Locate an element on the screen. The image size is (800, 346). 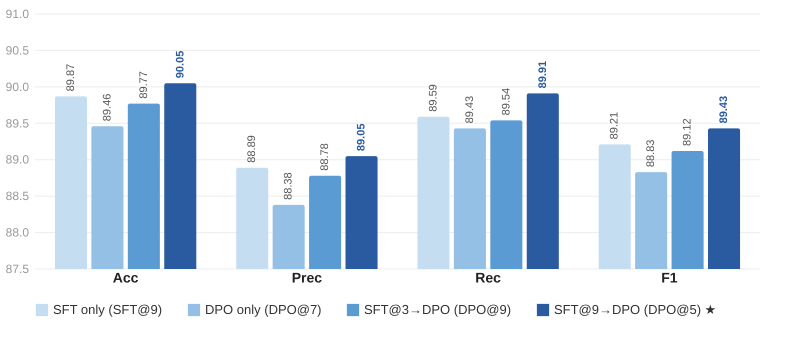
data-label: 90.05 is located at coordinates (180, 64).